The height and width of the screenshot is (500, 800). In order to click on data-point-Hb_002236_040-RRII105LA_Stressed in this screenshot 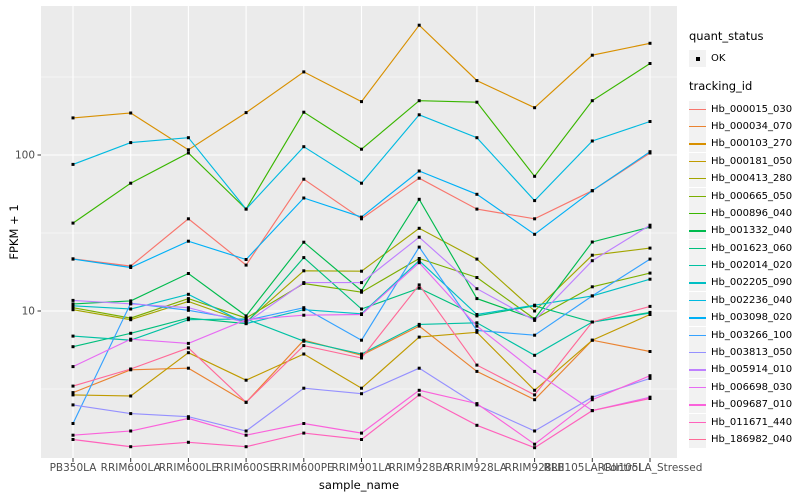, I will do `click(650, 121)`.